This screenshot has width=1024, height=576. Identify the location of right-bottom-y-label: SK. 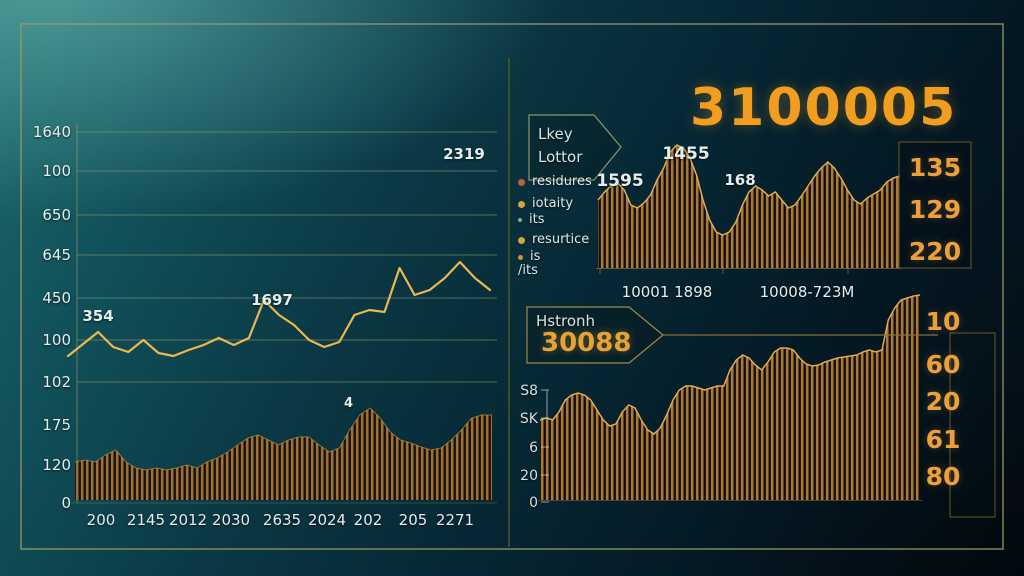
(528, 419).